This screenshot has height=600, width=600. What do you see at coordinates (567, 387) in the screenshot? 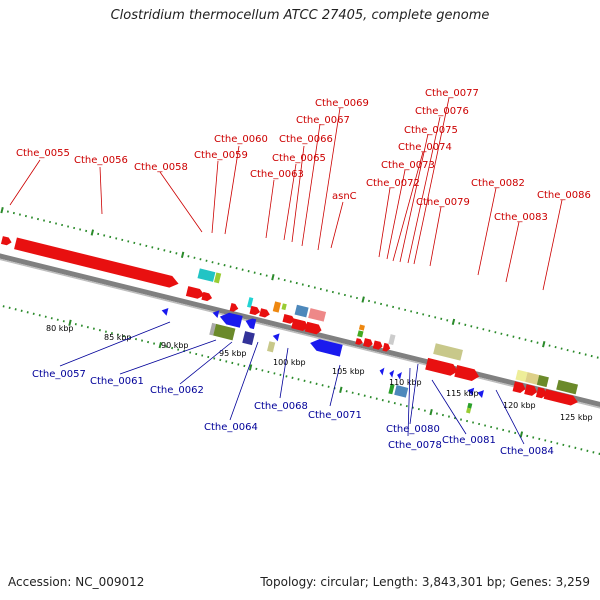
I see `gene-olive` at bounding box center [567, 387].